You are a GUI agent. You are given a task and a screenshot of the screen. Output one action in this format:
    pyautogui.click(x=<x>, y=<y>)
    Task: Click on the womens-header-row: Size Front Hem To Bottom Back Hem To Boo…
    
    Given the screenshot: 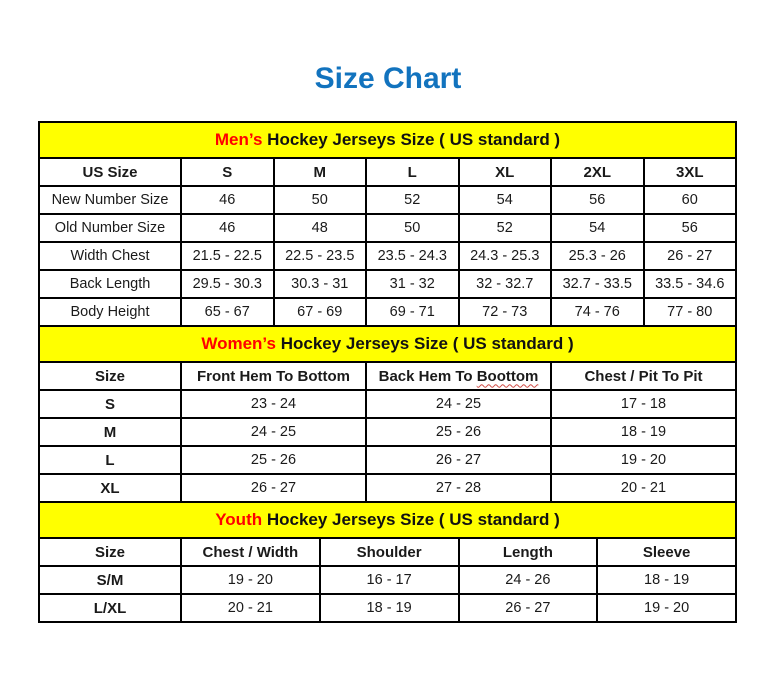 What is the action you would take?
    pyautogui.click(x=387, y=376)
    